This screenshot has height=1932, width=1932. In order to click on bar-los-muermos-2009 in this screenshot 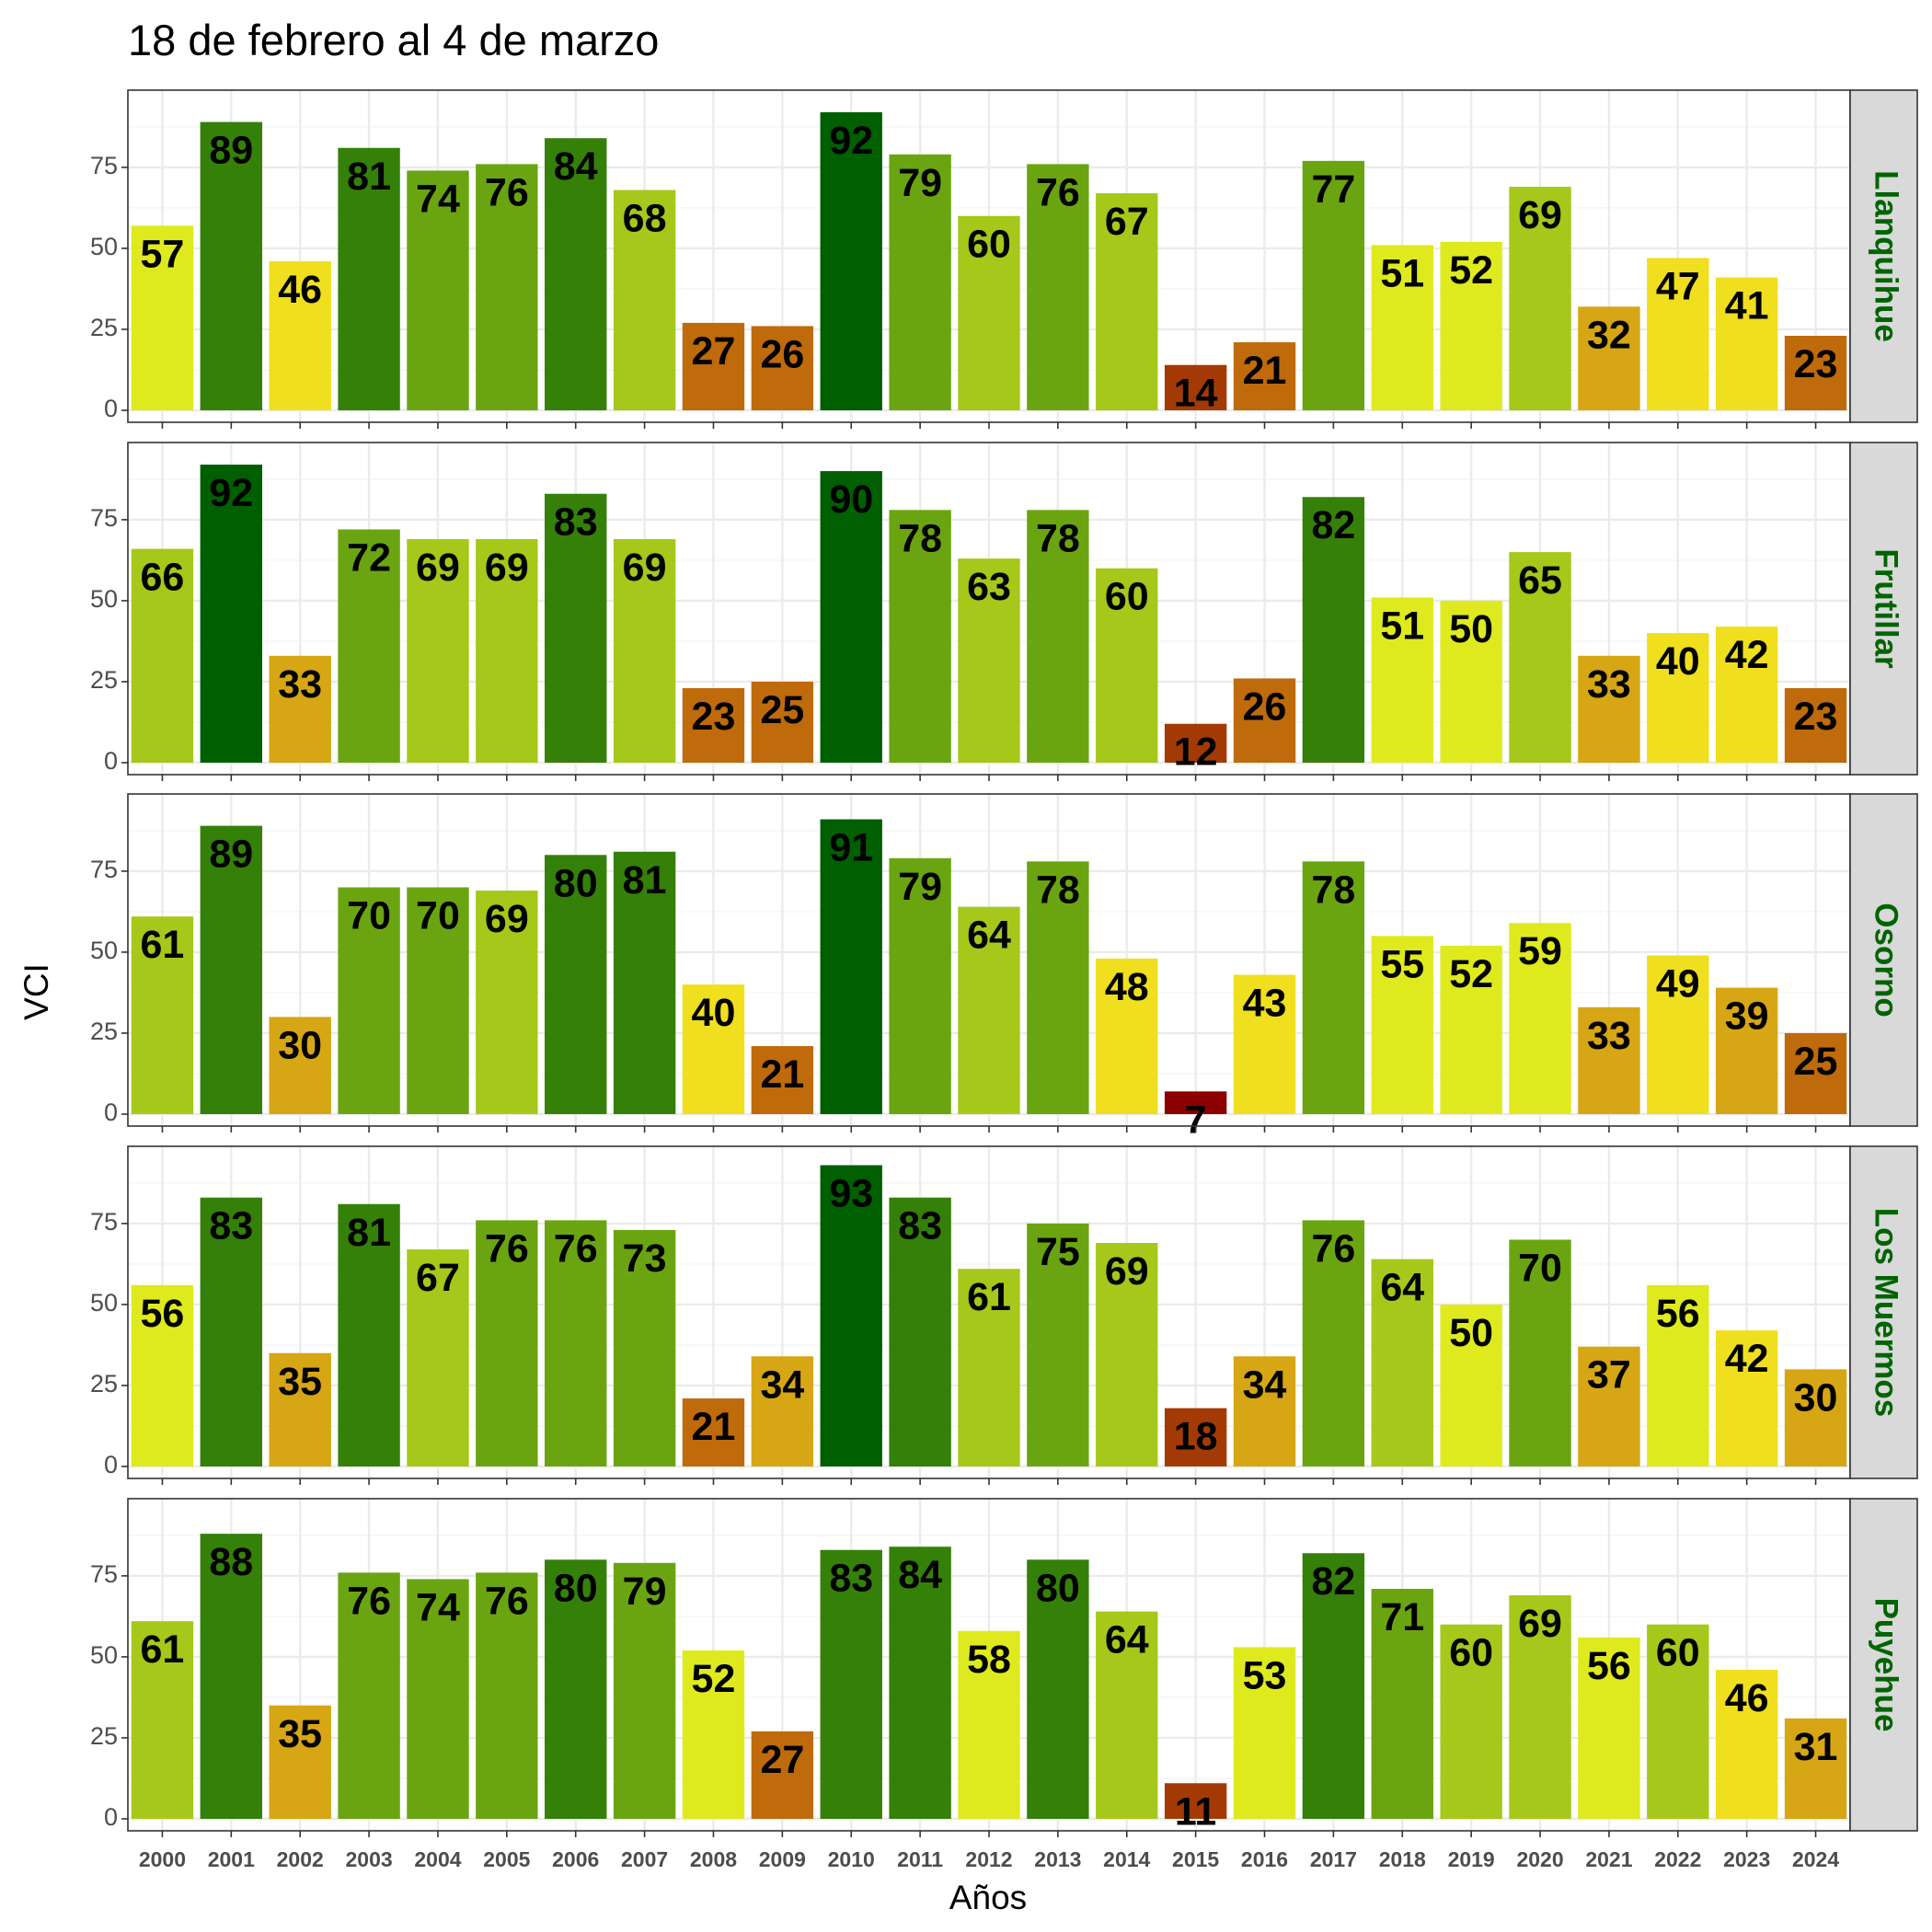, I will do `click(782, 1411)`.